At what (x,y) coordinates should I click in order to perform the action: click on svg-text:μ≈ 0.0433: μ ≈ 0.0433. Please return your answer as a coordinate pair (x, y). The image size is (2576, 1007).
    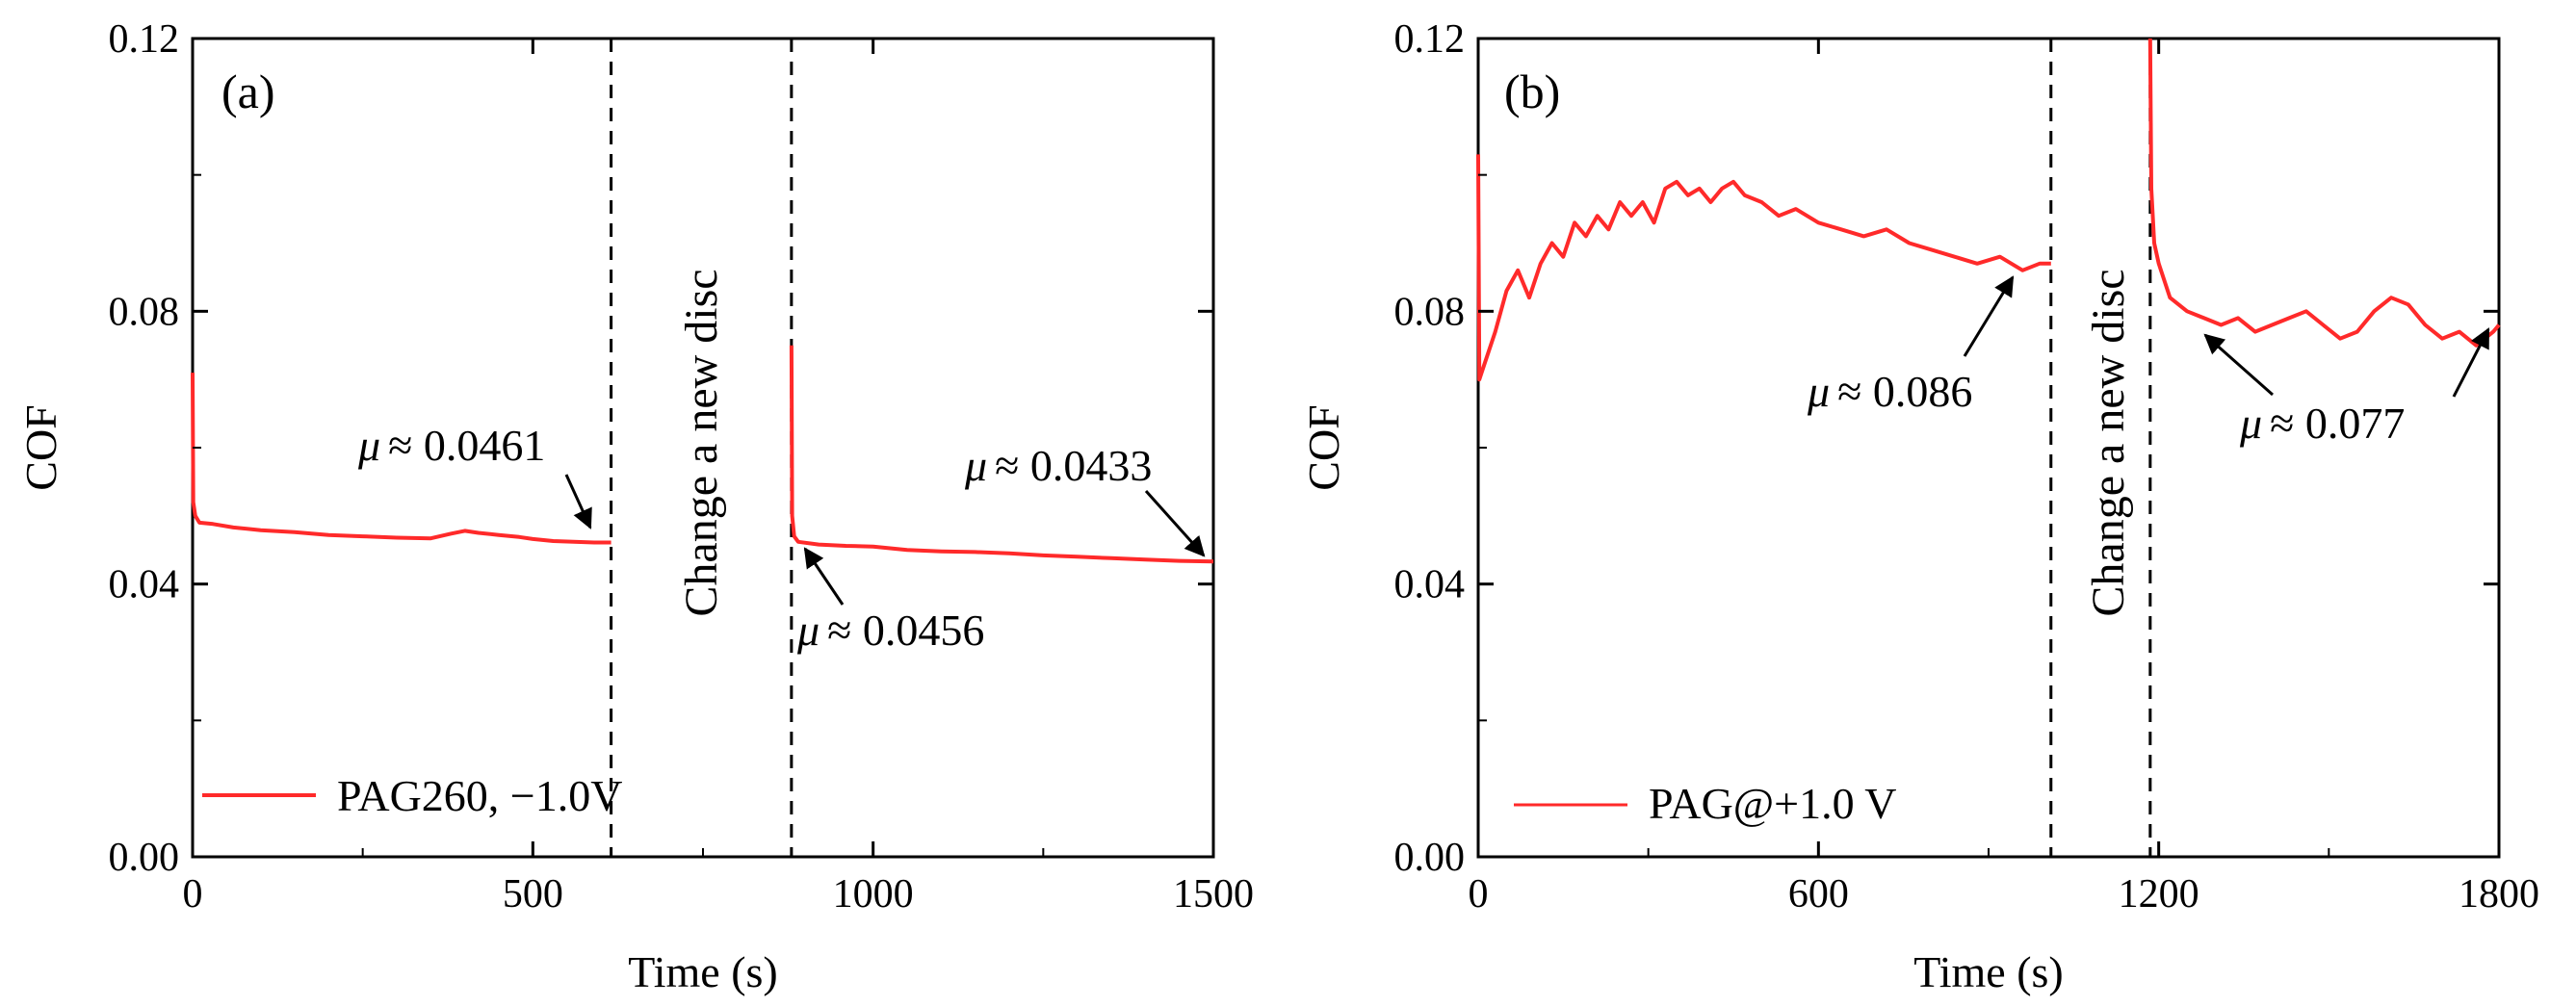
    Looking at the image, I should click on (1058, 465).